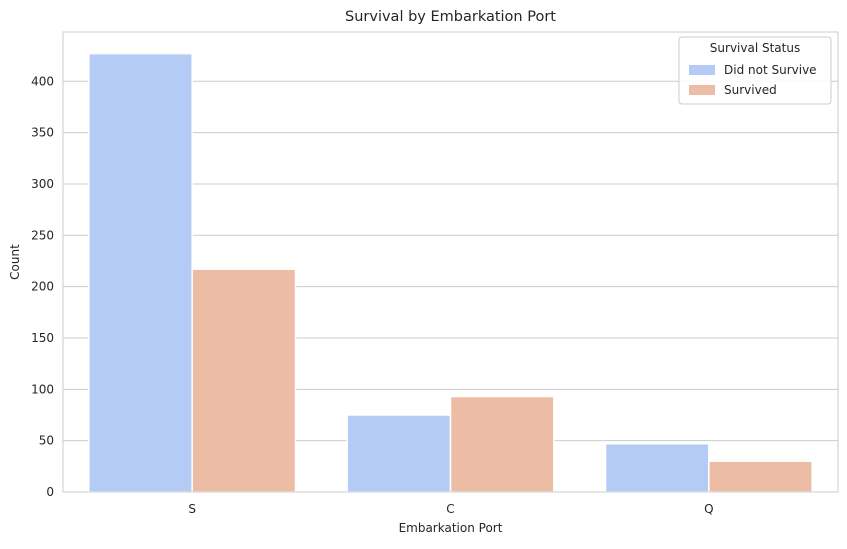 The width and height of the screenshot is (847, 549). Describe the element at coordinates (42, 235) in the screenshot. I see `y-tick-label: 250` at that location.